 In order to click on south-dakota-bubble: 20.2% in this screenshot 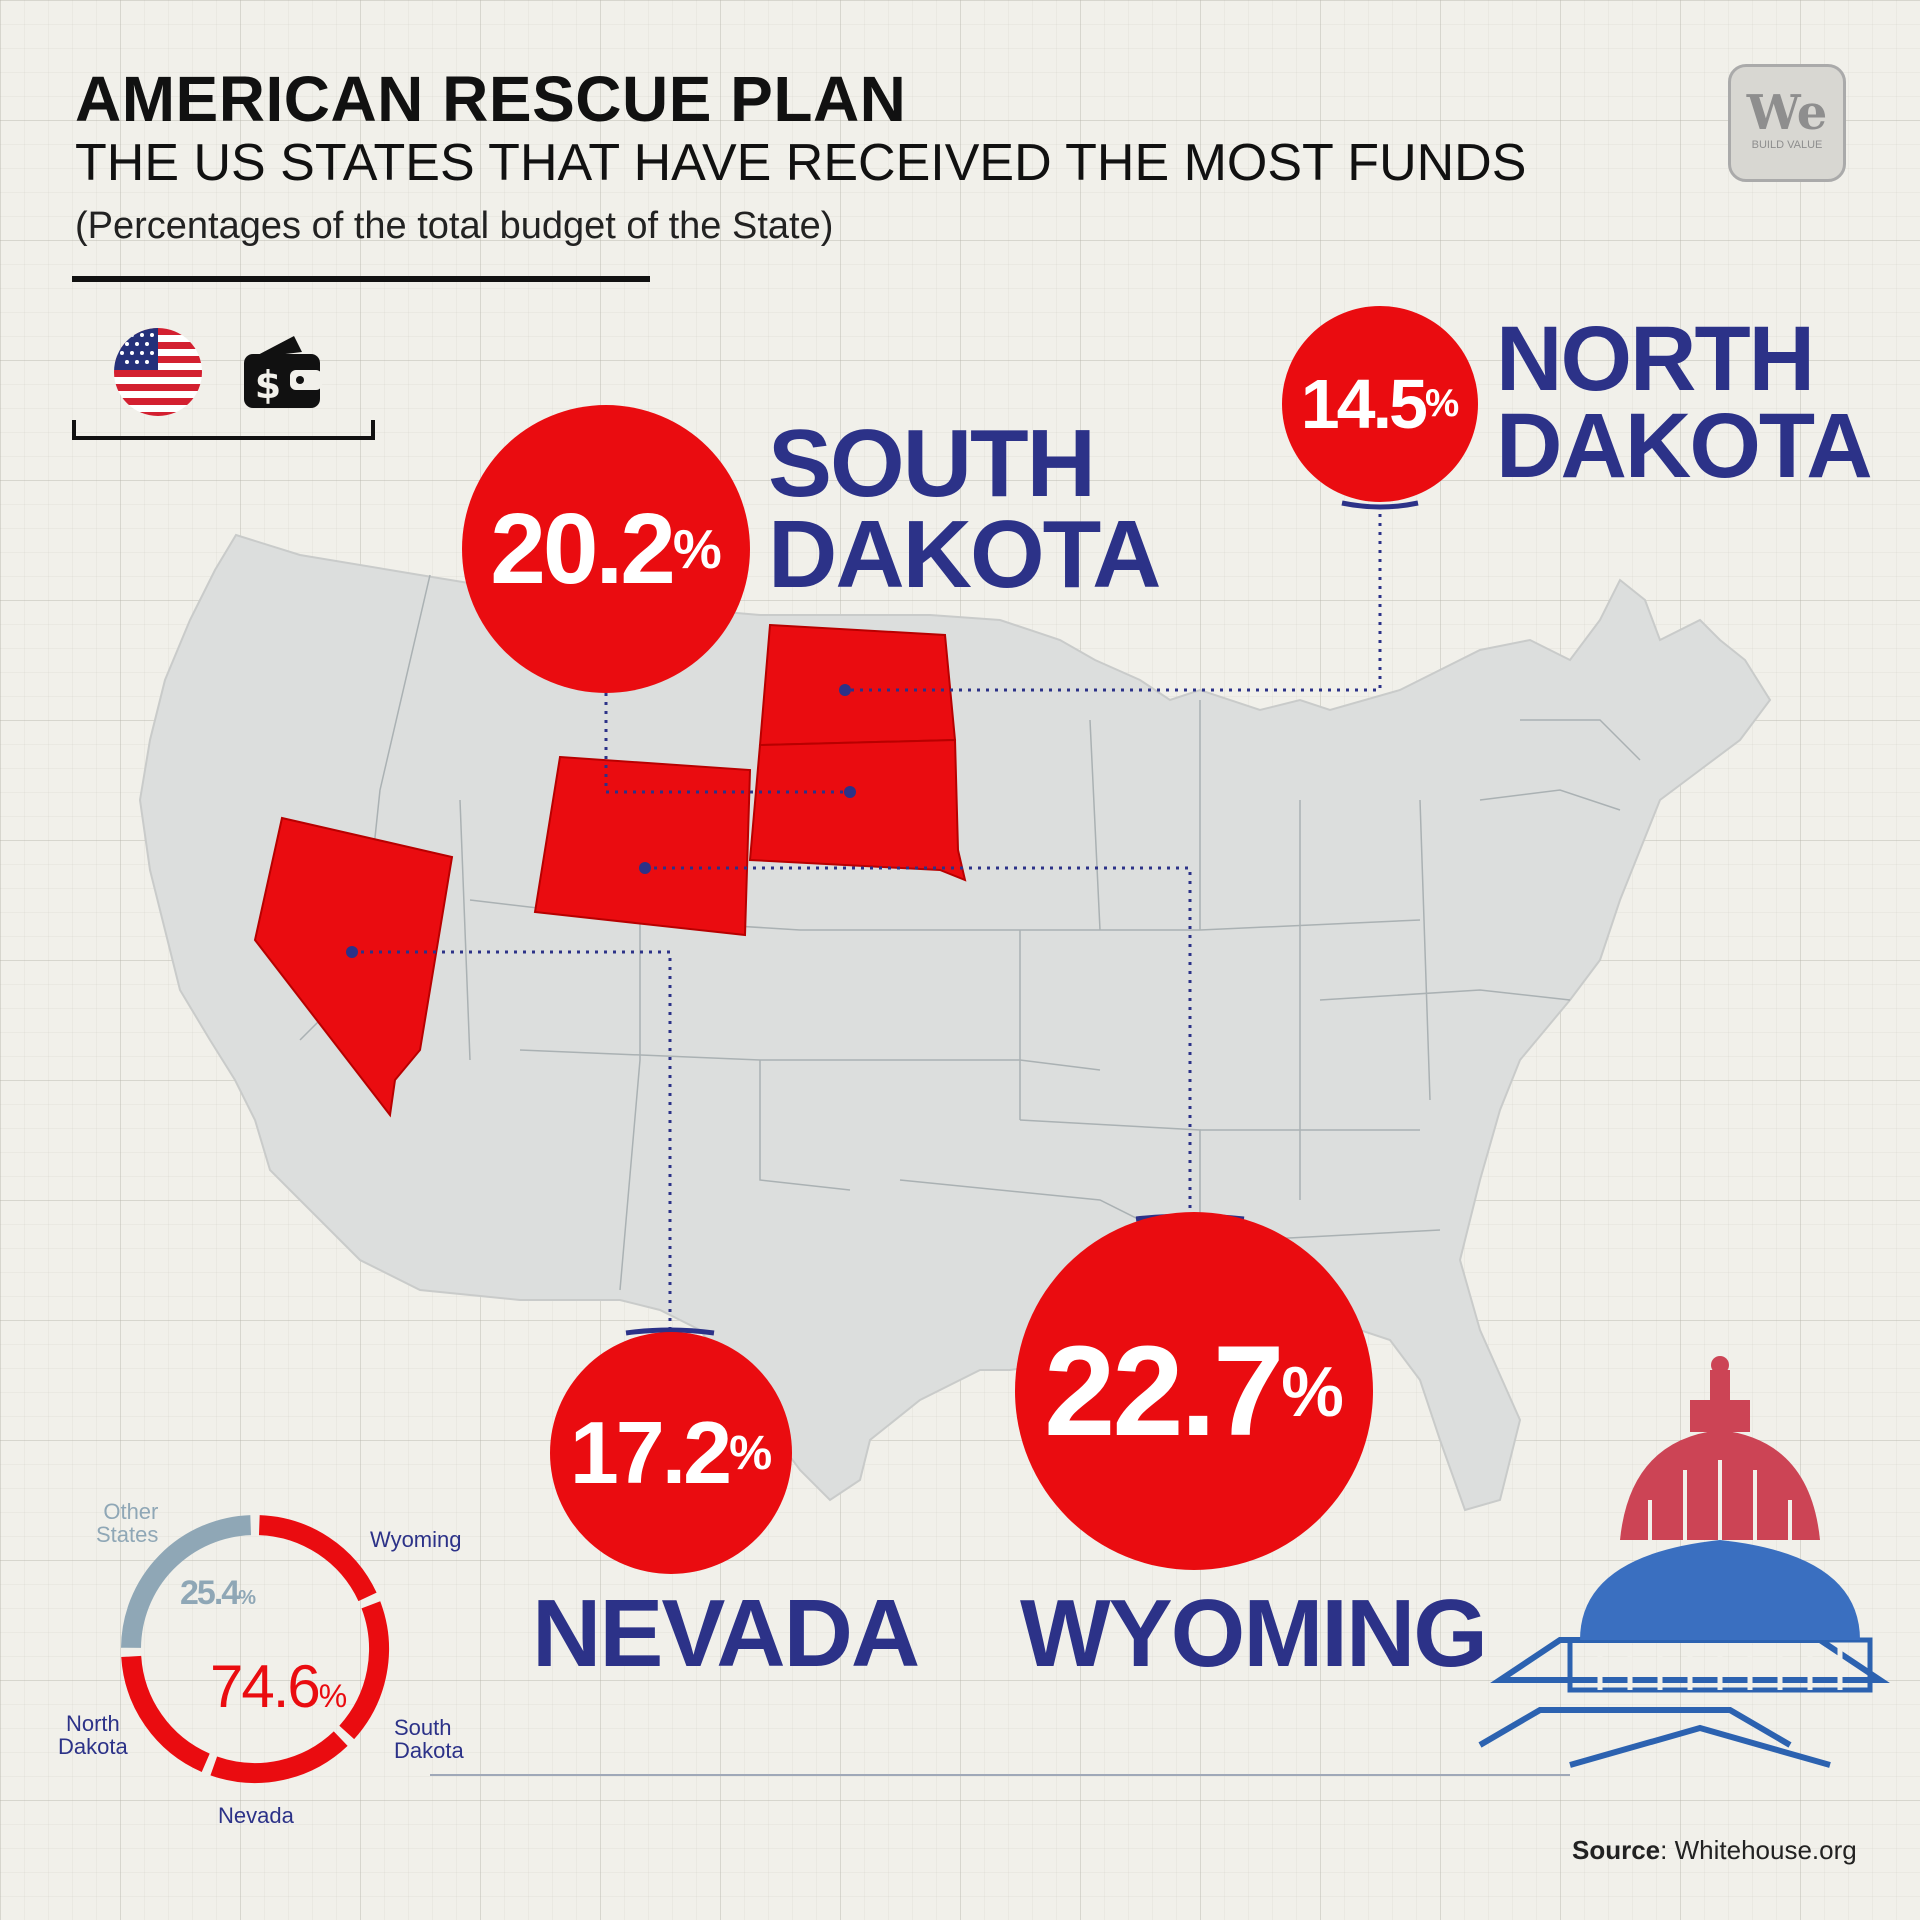, I will do `click(606, 549)`.